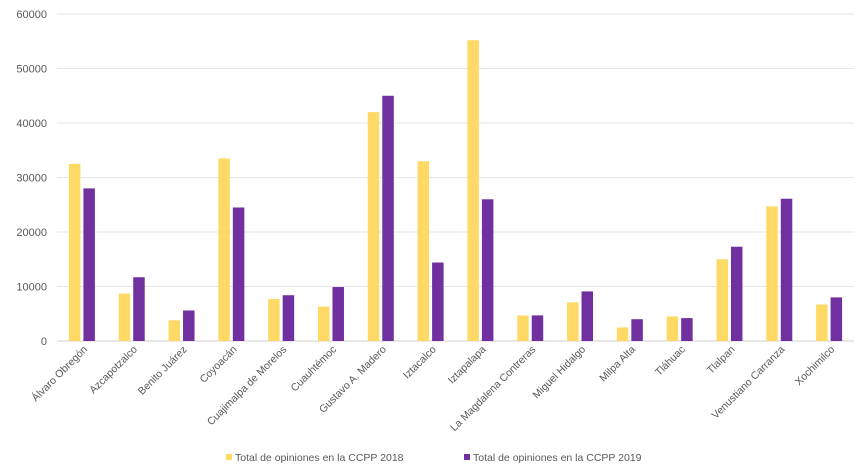 The width and height of the screenshot is (856, 473). Describe the element at coordinates (219, 365) in the screenshot. I see `x-category-label: Coyoacán` at that location.